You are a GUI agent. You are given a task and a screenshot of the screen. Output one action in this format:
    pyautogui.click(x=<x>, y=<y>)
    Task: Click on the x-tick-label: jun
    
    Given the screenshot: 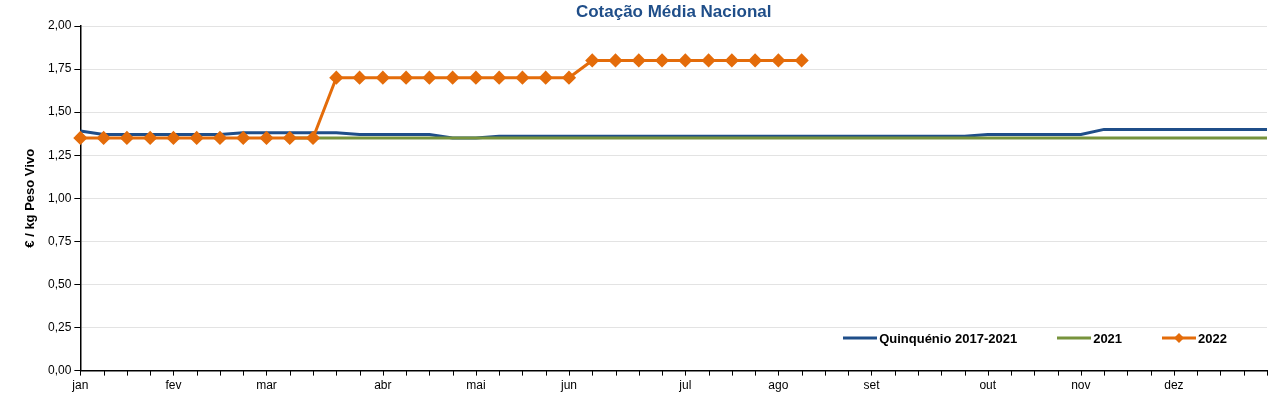 What is the action you would take?
    pyautogui.click(x=568, y=385)
    